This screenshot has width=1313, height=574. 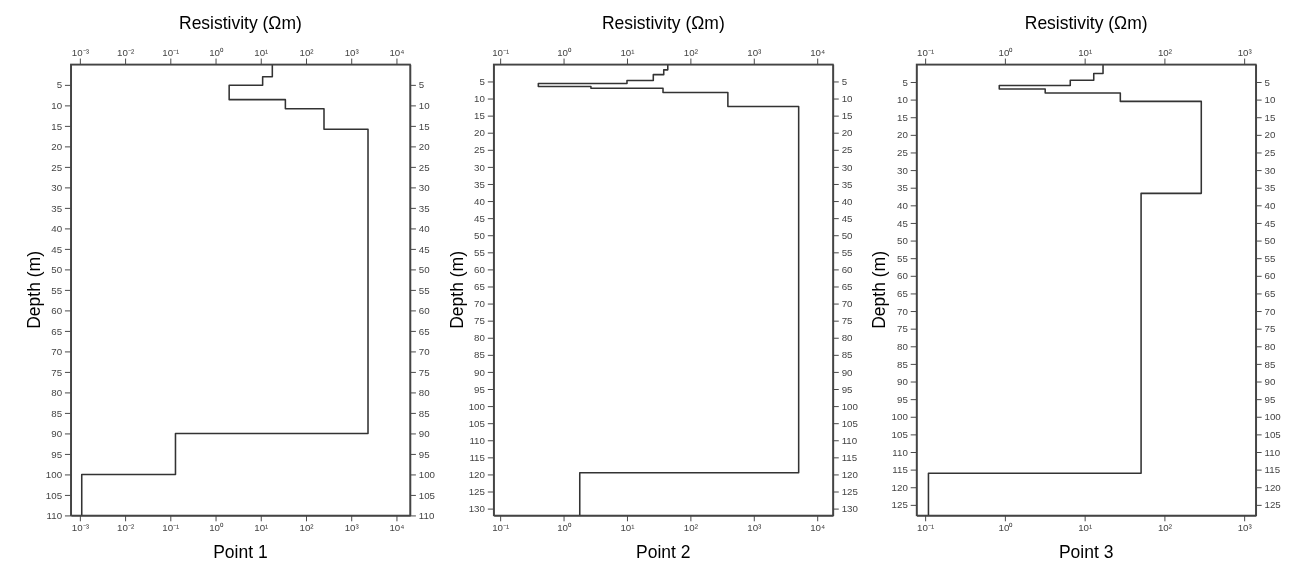 What do you see at coordinates (1270, 364) in the screenshot?
I see `y2-tick-label: 85` at bounding box center [1270, 364].